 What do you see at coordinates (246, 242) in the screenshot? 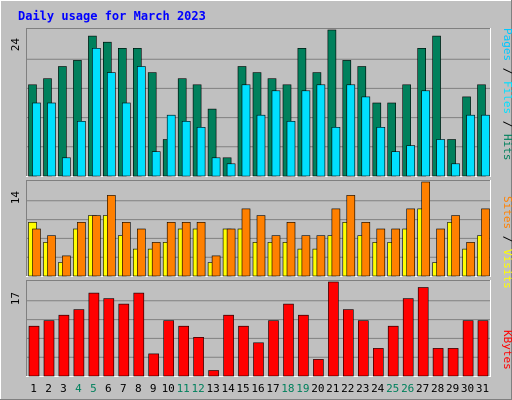
I see `sites-bar: Sites 15: 10` at bounding box center [246, 242].